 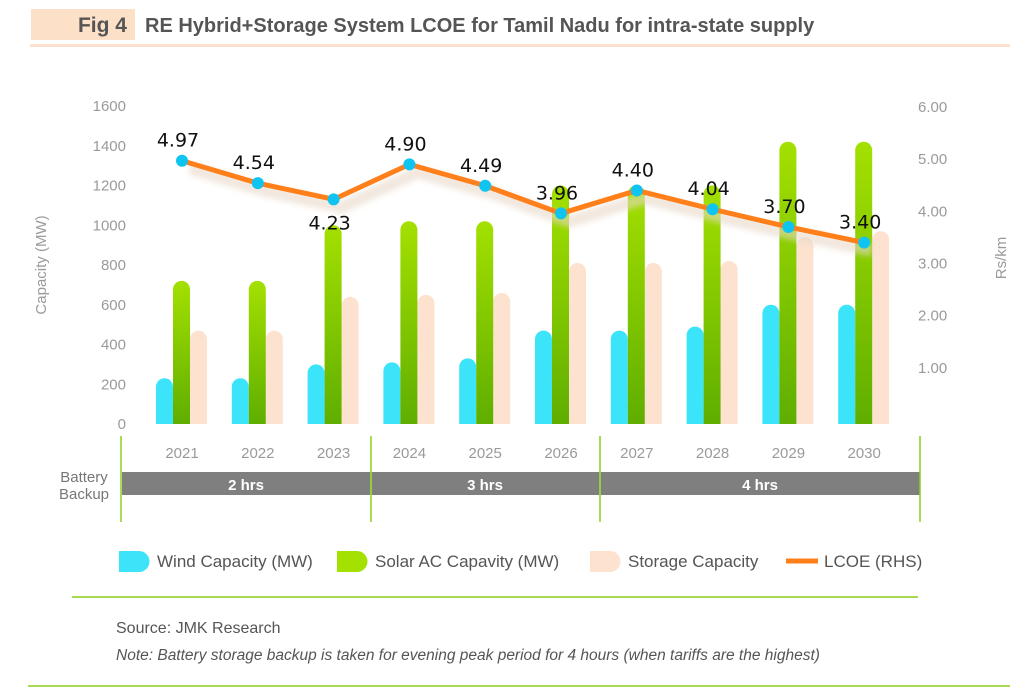 I want to click on x-tick-label: 2025, so click(x=485, y=453).